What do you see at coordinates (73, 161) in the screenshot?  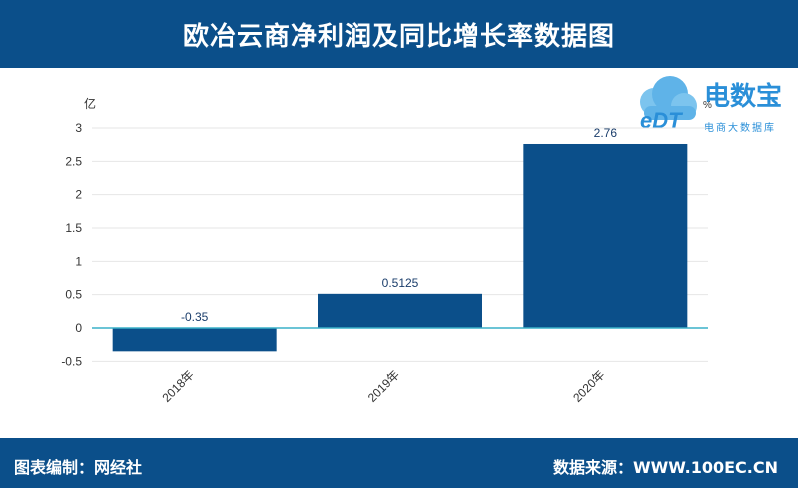 I see `y-tick-label: 2.5` at bounding box center [73, 161].